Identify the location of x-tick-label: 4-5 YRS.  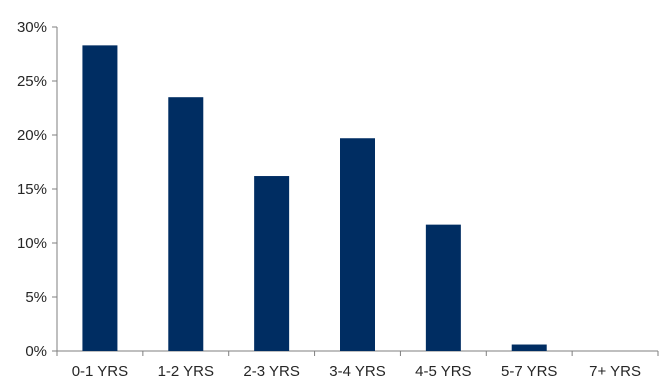
(443, 370).